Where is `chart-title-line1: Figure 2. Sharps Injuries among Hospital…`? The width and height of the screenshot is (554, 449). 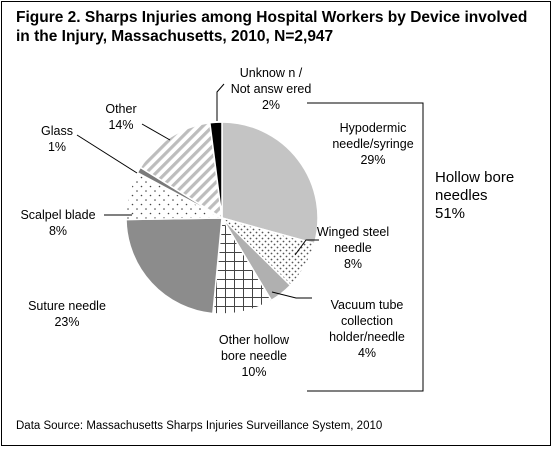
chart-title-line1: Figure 2. Sharps Injuries among Hospital… is located at coordinates (272, 17).